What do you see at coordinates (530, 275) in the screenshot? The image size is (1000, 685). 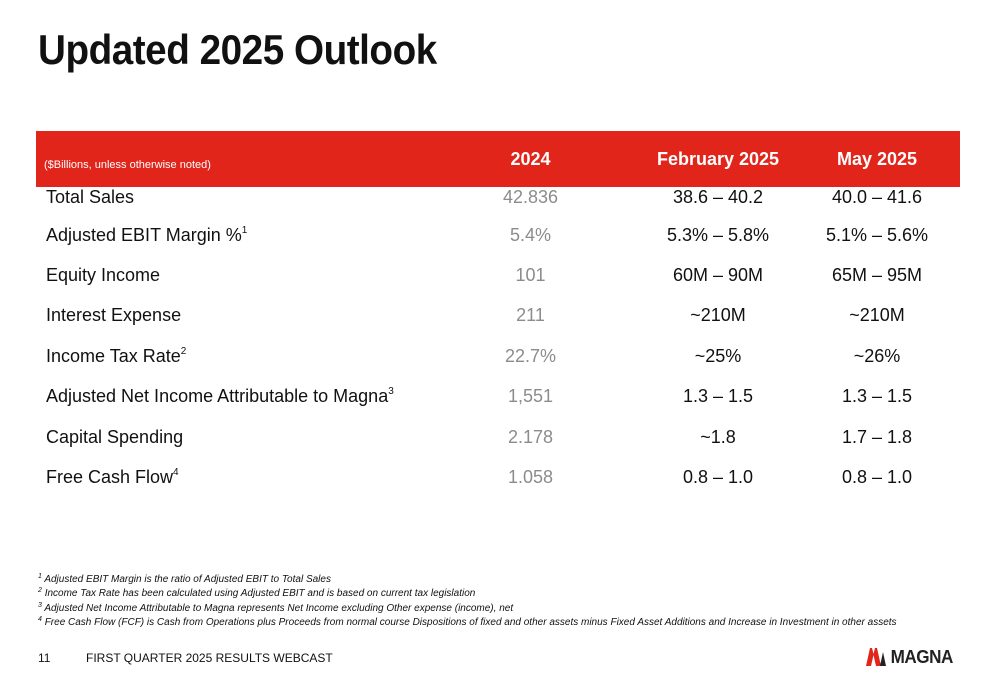 I see `value-2024: 101` at bounding box center [530, 275].